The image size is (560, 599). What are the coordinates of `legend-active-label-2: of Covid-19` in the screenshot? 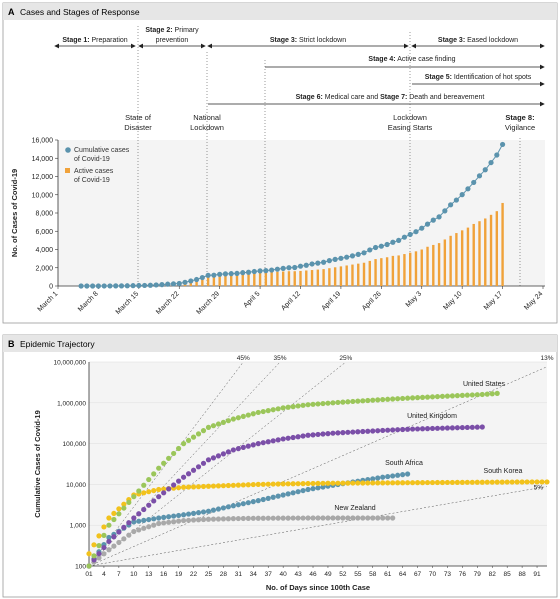 It's located at (92, 180).